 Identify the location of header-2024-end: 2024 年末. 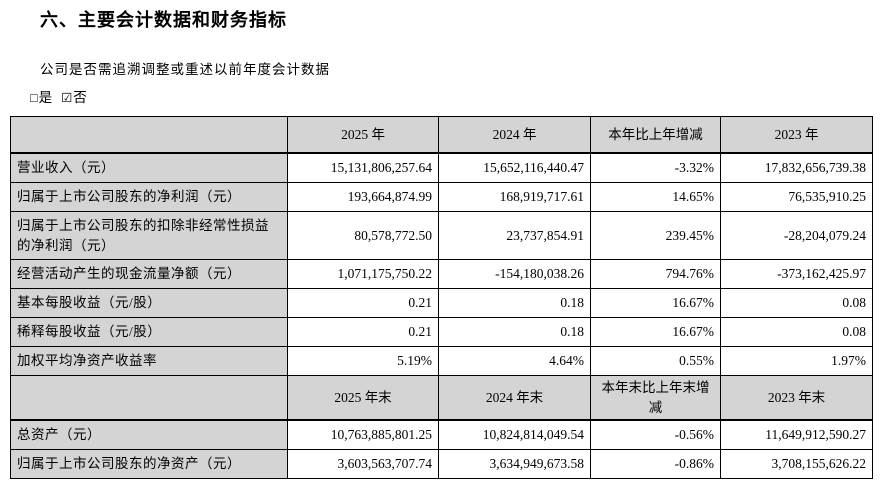
(514, 398).